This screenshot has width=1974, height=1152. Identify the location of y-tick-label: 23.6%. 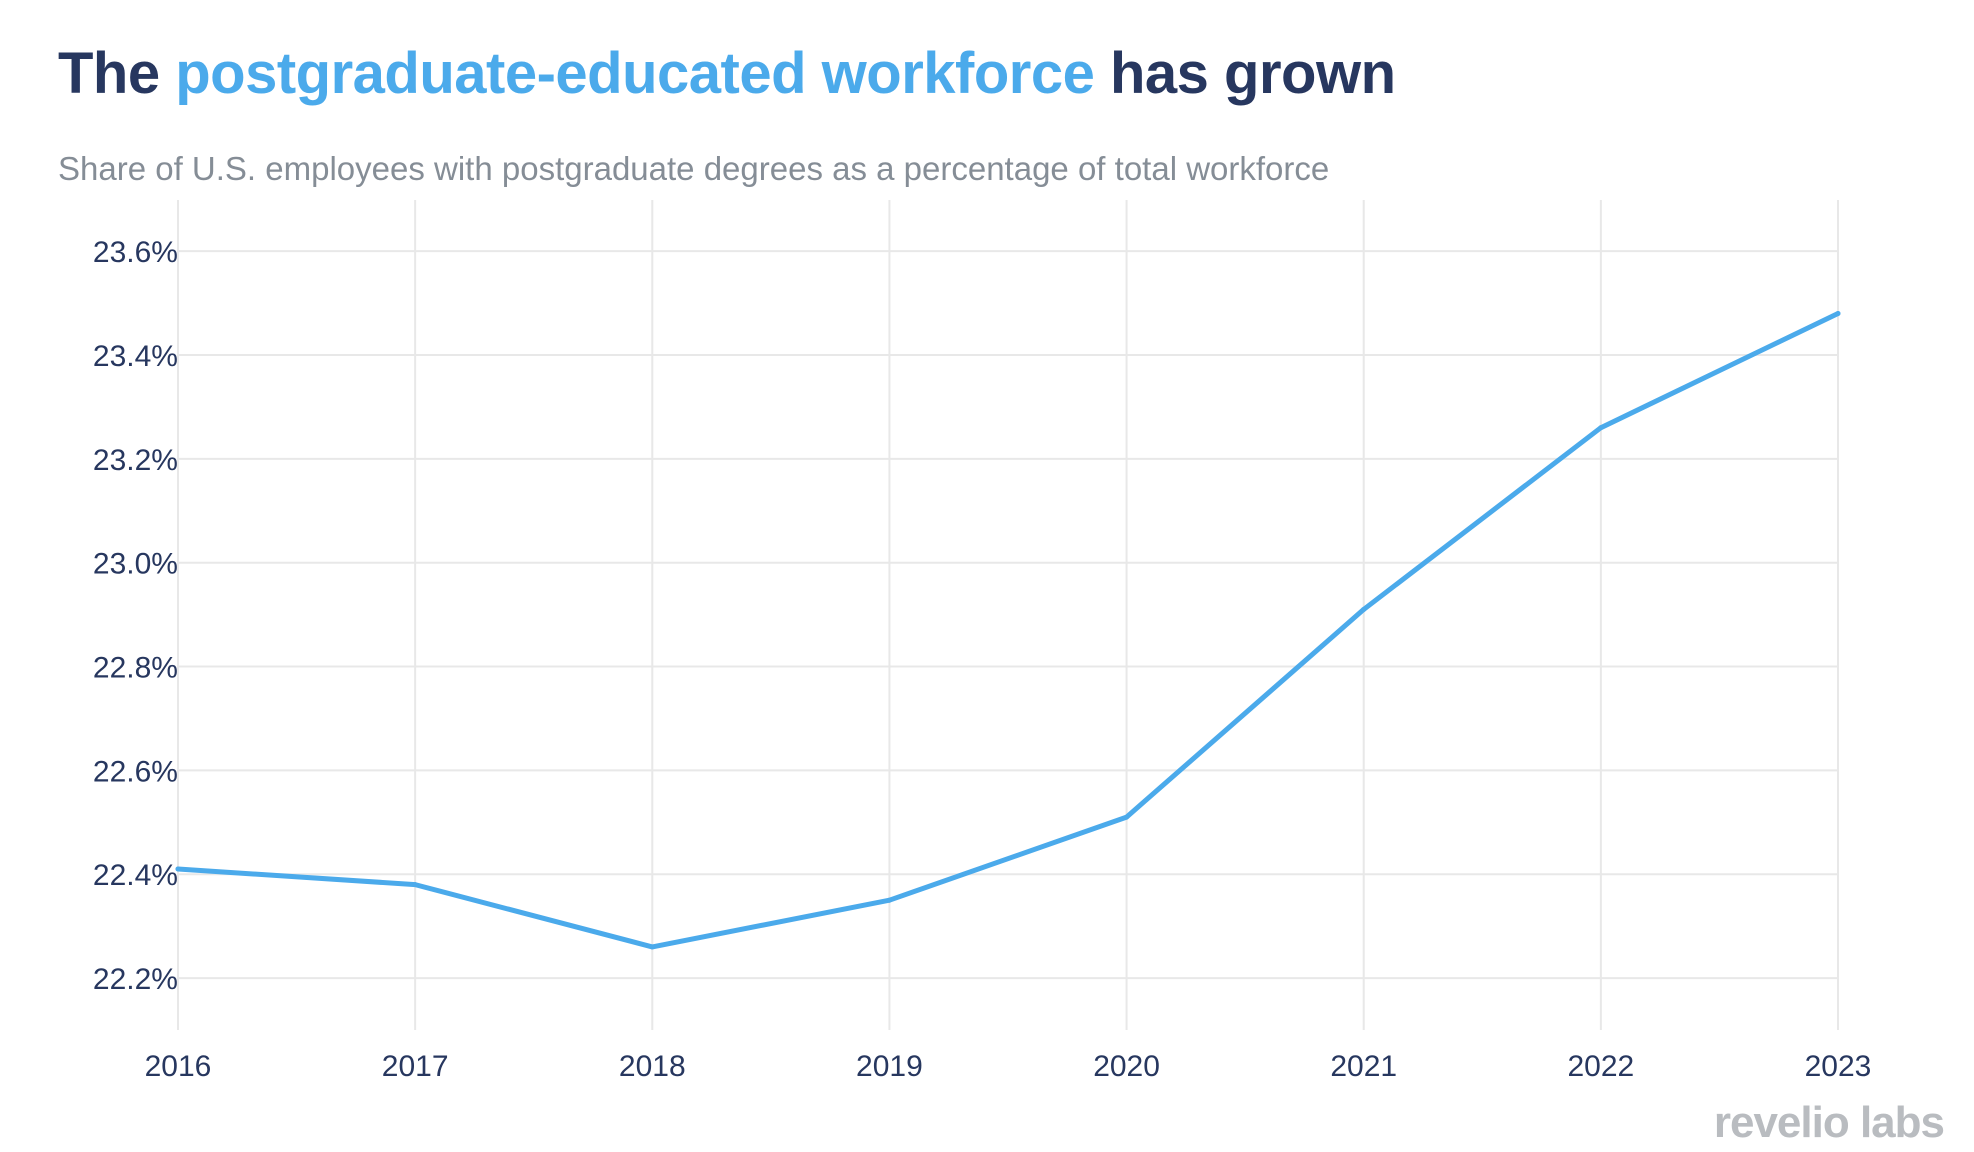
(135, 252).